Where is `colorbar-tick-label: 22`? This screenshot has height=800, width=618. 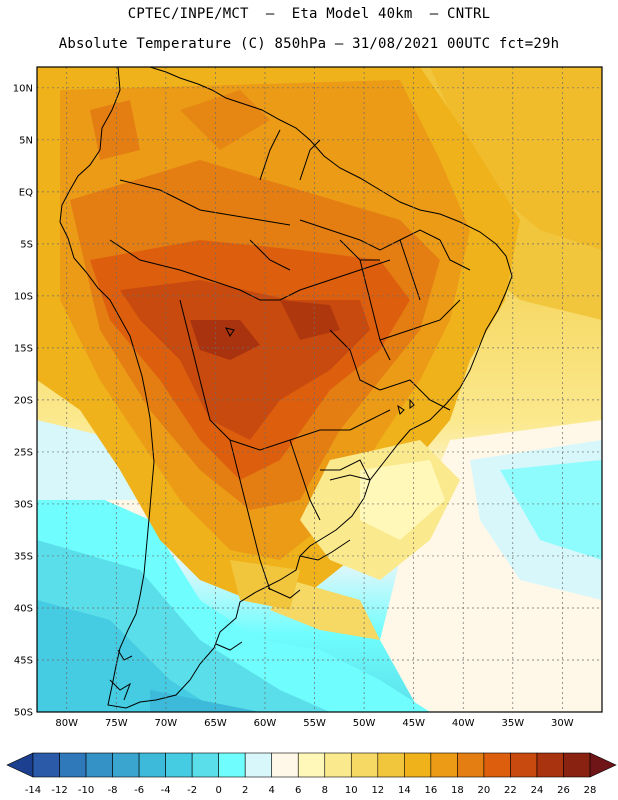 colorbar-tick-label: 22 is located at coordinates (510, 790).